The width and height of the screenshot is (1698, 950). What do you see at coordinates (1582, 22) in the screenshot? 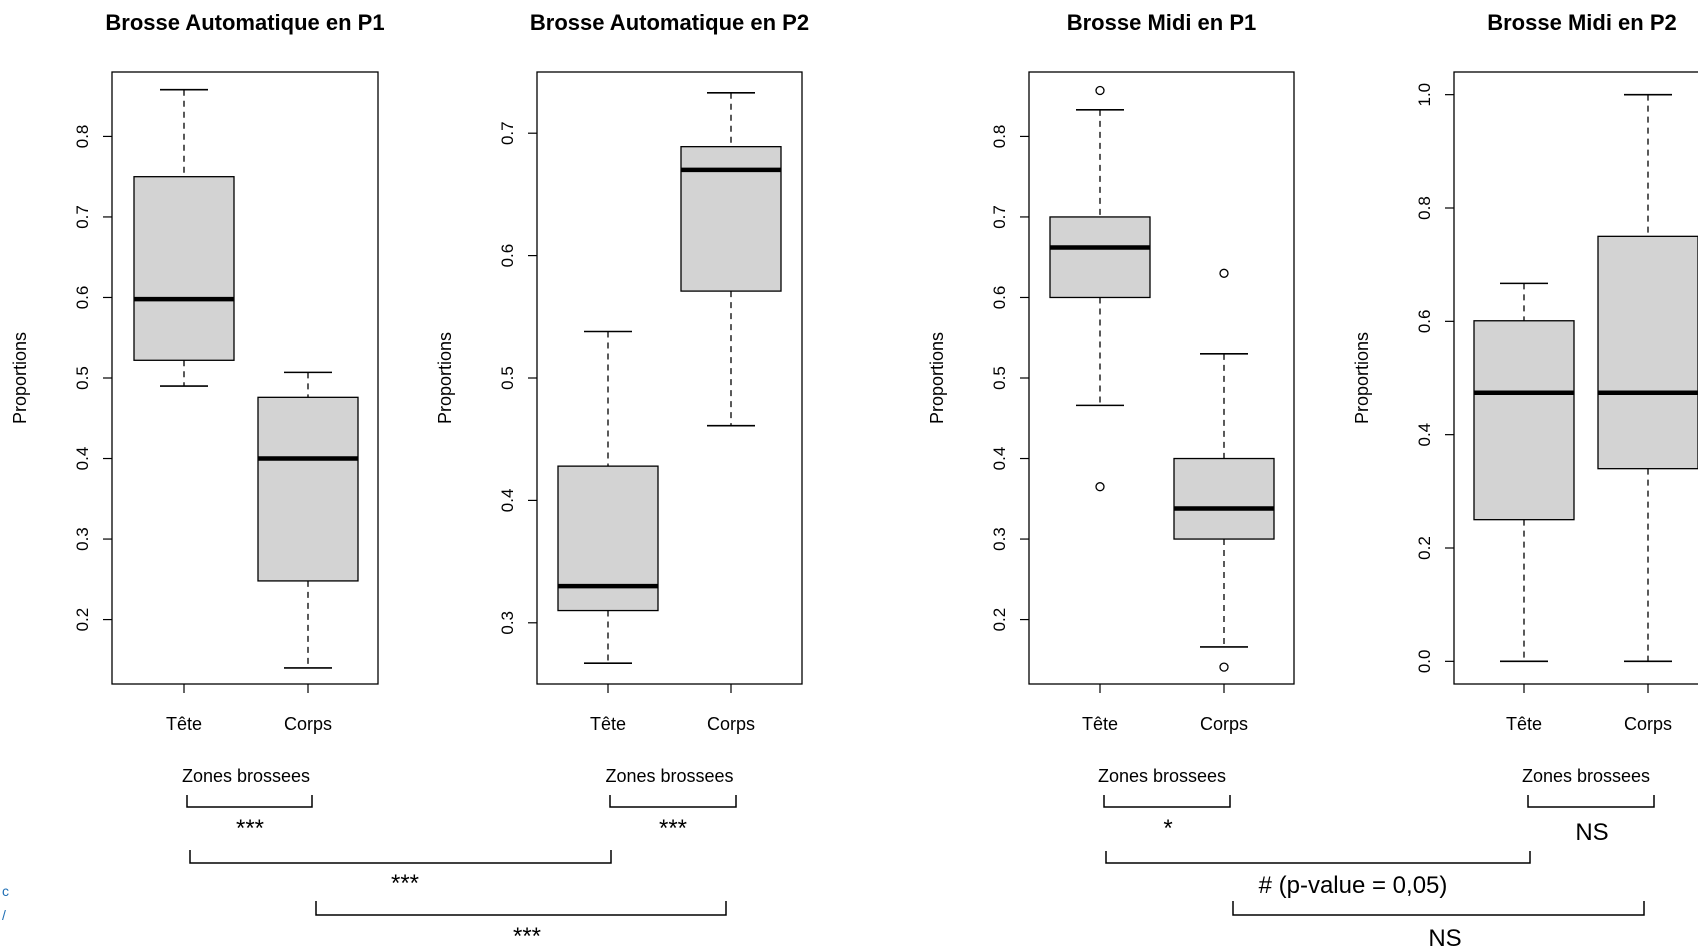
I see `panel-title: Brosse Midi en P2` at bounding box center [1582, 22].